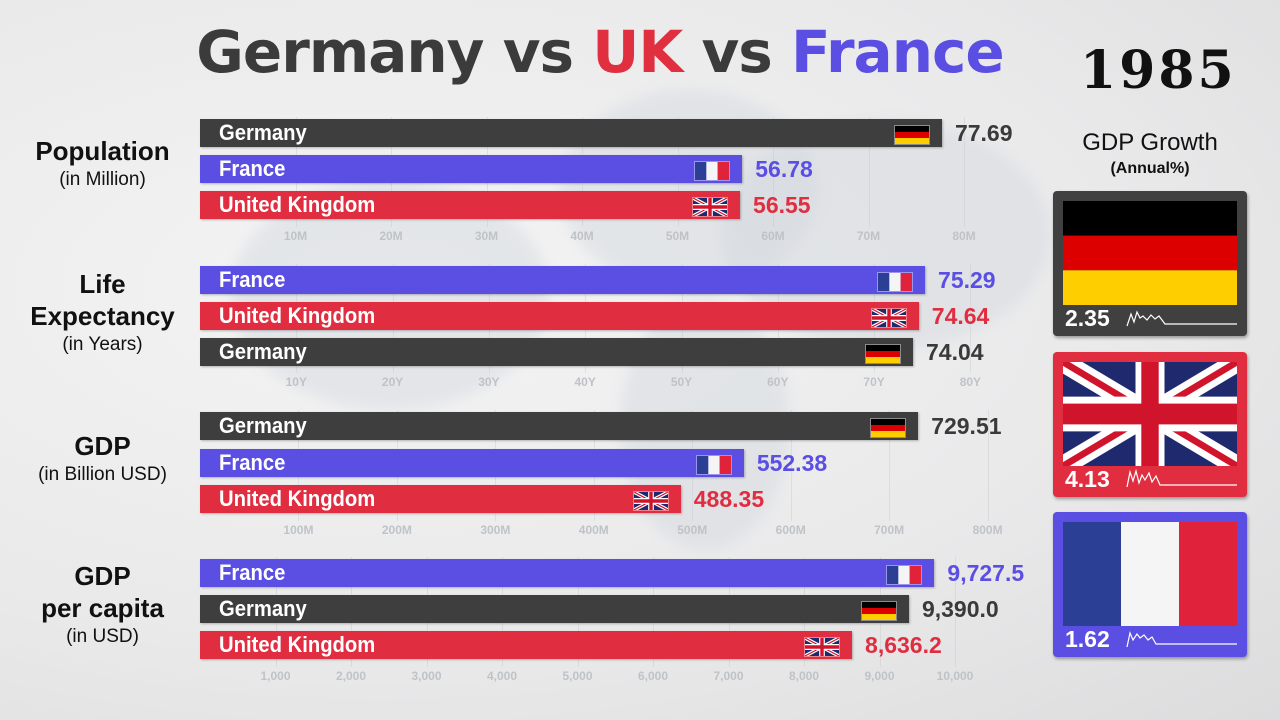  What do you see at coordinates (486, 236) in the screenshot?
I see `axis-tick-label: 30M` at bounding box center [486, 236].